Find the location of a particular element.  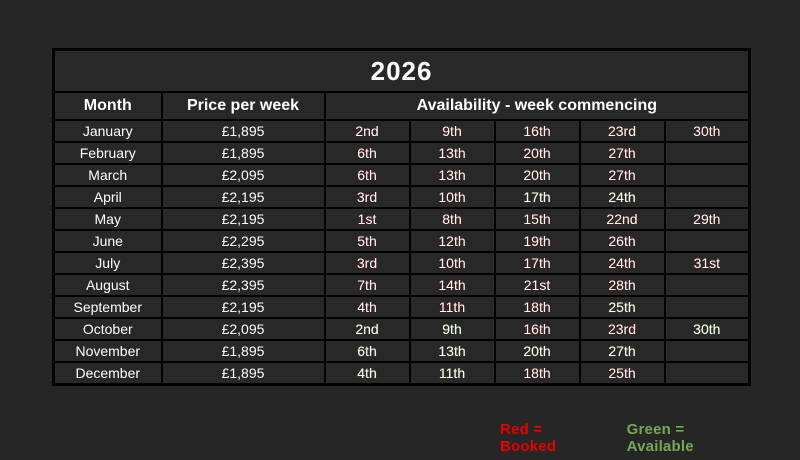

table-row: May £2,195 1st 8th 15th 22nd 29th is located at coordinates (401, 219).